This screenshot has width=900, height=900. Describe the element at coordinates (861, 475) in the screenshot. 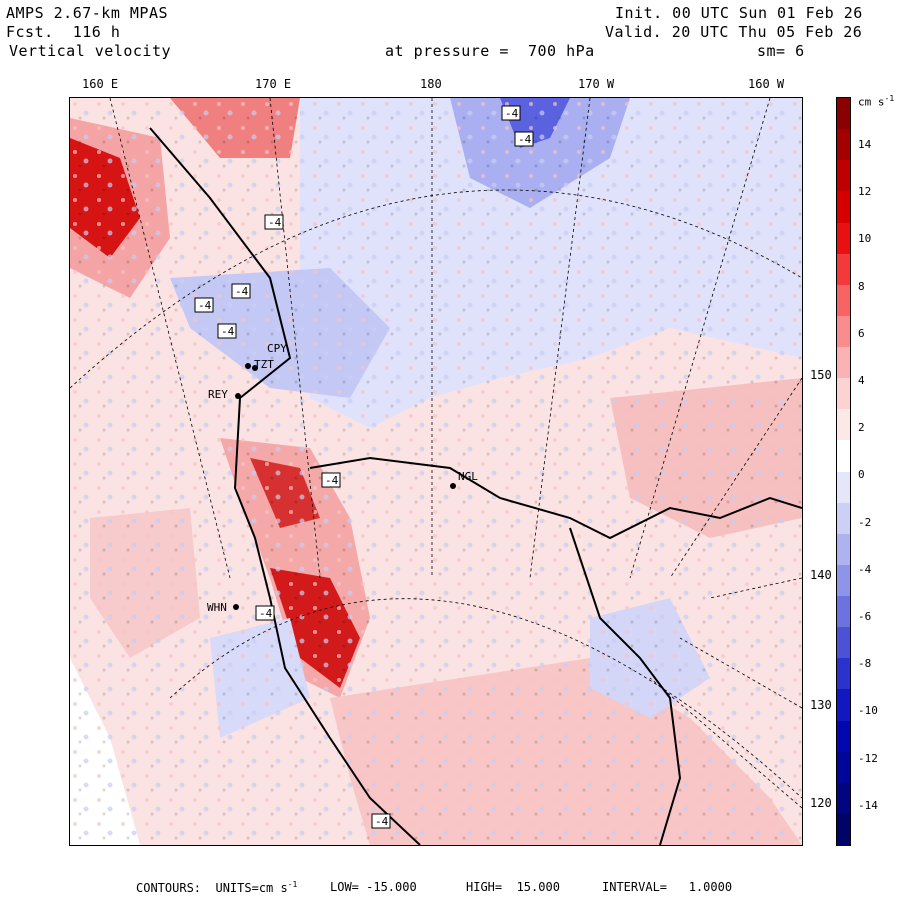

I see `colorbar-label: 0` at that location.